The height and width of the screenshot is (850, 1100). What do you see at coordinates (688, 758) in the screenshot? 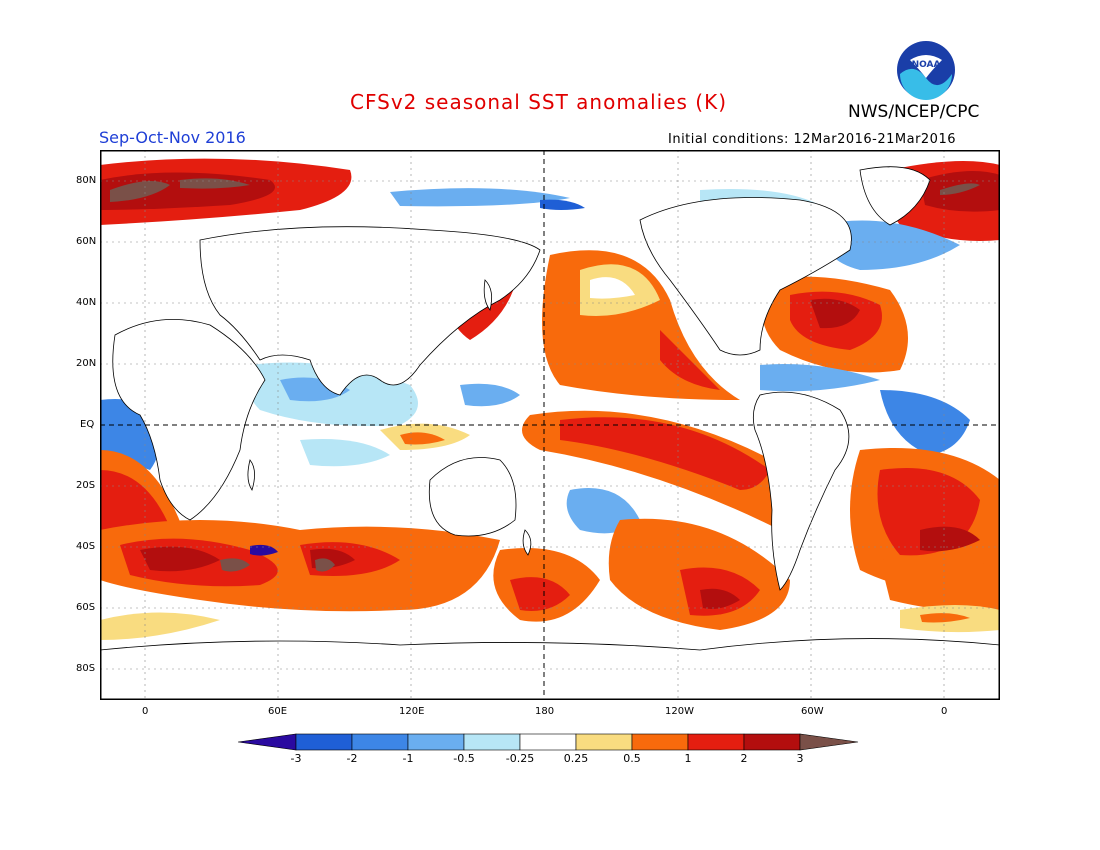
I see `colorbar-label-1: 1` at bounding box center [688, 758].